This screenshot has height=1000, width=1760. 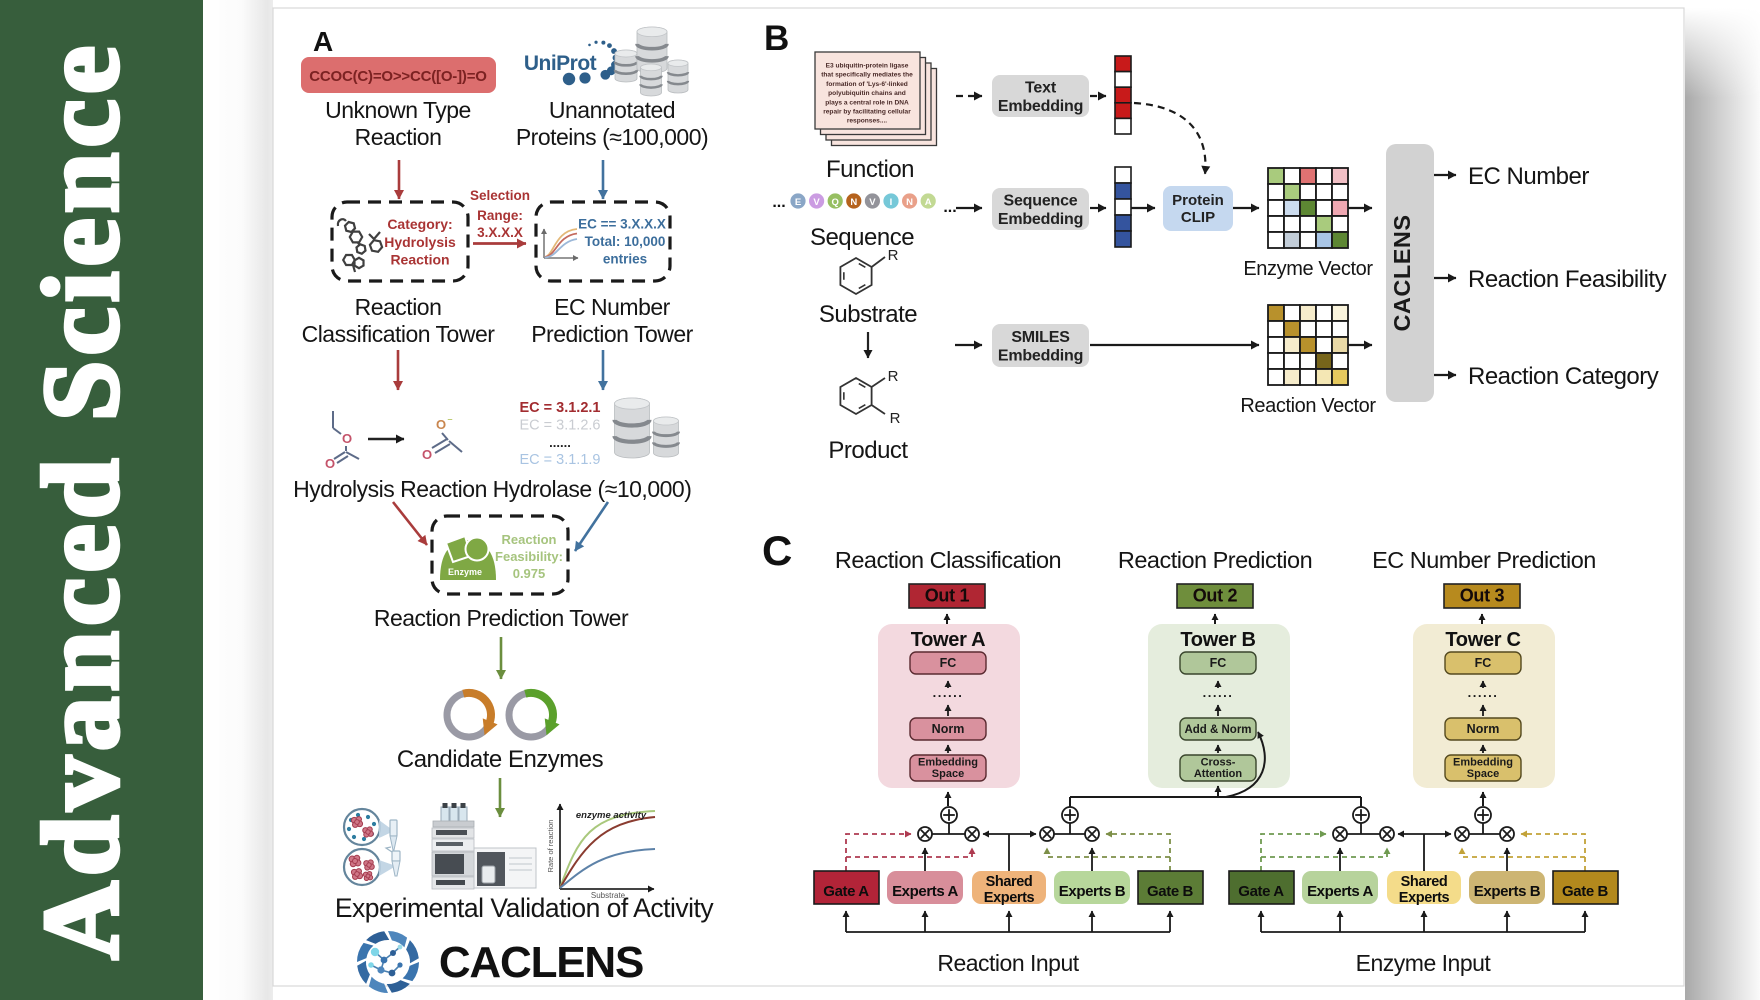 What do you see at coordinates (465, 572) in the screenshot?
I see `svg-text: Enzyme` at bounding box center [465, 572].